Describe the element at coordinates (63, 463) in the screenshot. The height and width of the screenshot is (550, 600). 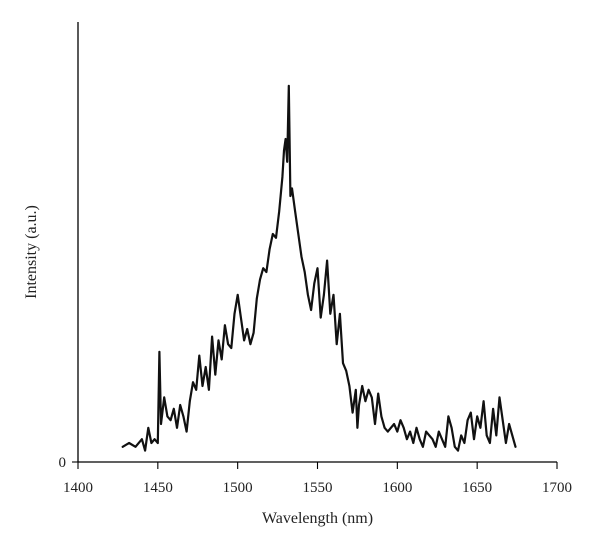
I see `y-tick-label: 0` at that location.